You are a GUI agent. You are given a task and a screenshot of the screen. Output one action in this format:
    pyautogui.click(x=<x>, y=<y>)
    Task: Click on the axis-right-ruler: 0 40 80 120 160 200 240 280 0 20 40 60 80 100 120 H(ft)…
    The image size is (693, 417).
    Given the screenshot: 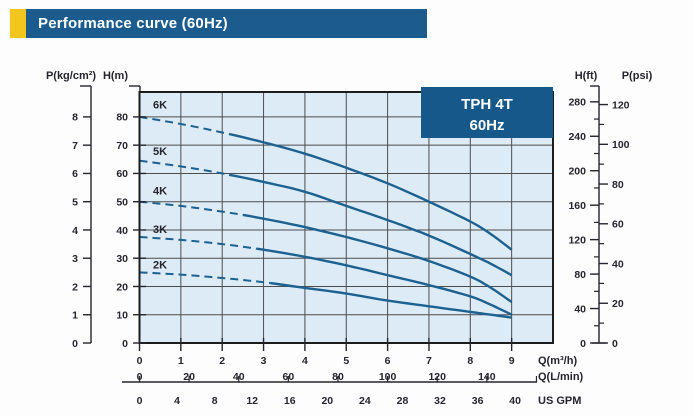 What is the action you would take?
    pyautogui.click(x=610, y=210)
    